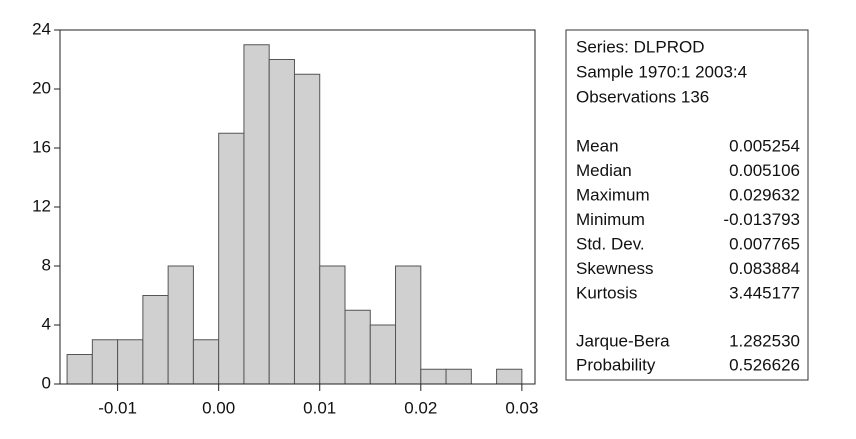 This screenshot has height=439, width=856. I want to click on stats-value: 0.005254, so click(764, 145).